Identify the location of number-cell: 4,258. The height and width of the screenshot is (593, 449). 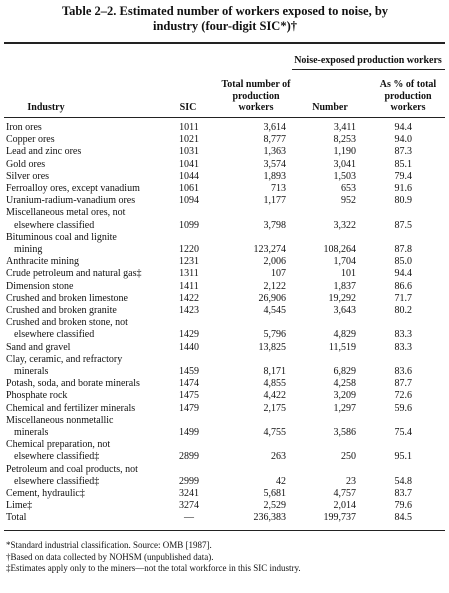
(345, 384).